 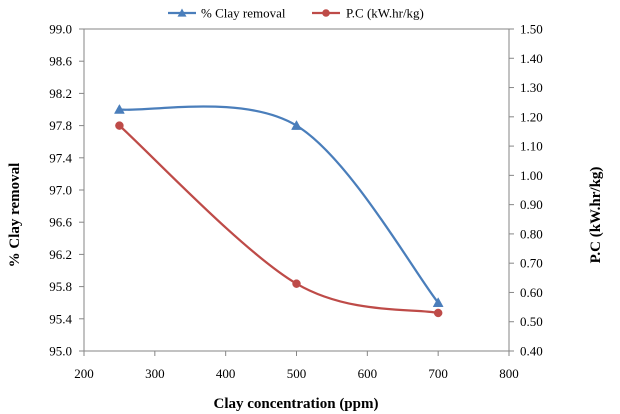 I want to click on y-right-tick-label: 0.40, so click(x=531, y=351).